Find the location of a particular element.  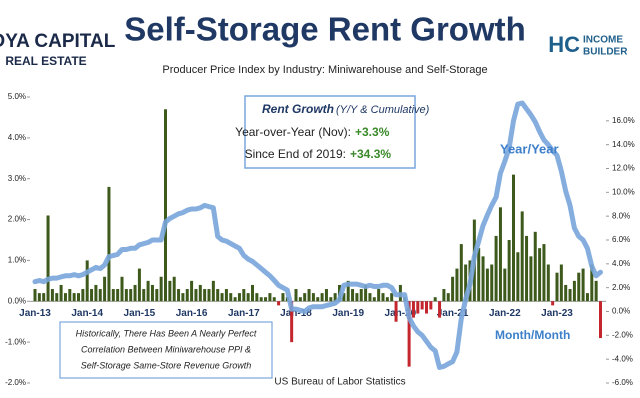

y-tick-label: 1.0% is located at coordinates (17, 260).